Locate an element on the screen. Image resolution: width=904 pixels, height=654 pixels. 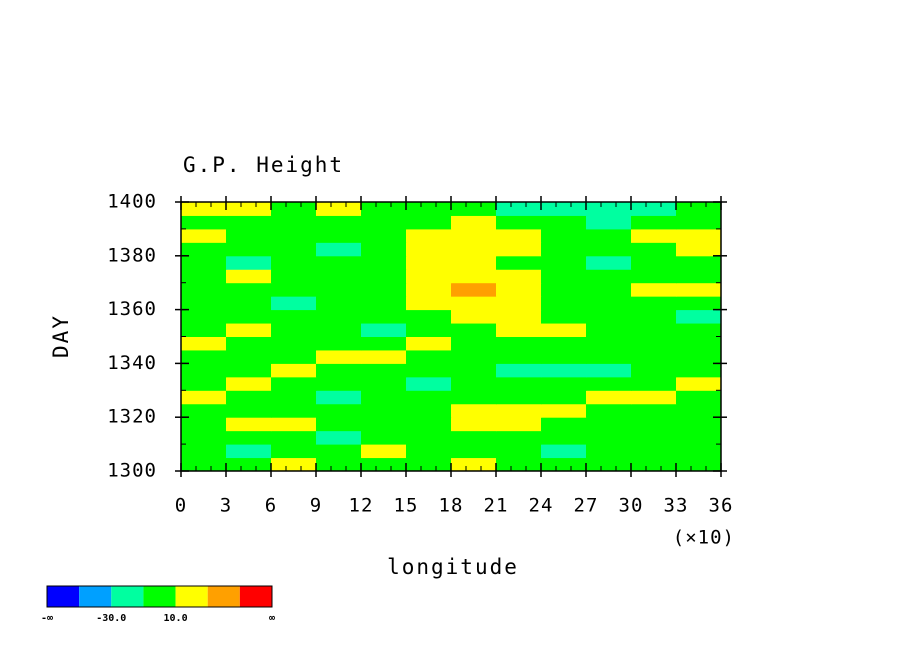
x-tick-label: 9 is located at coordinates (316, 506).